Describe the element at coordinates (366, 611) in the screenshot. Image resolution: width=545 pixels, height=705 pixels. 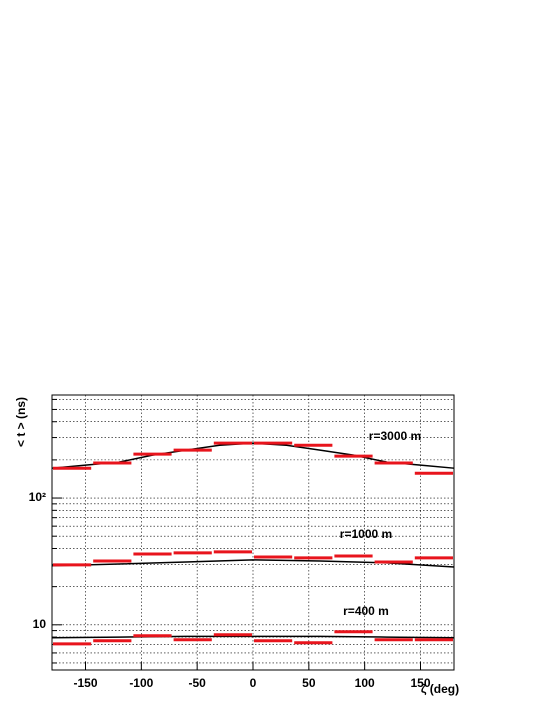
I see `series-label: r=400 m` at that location.